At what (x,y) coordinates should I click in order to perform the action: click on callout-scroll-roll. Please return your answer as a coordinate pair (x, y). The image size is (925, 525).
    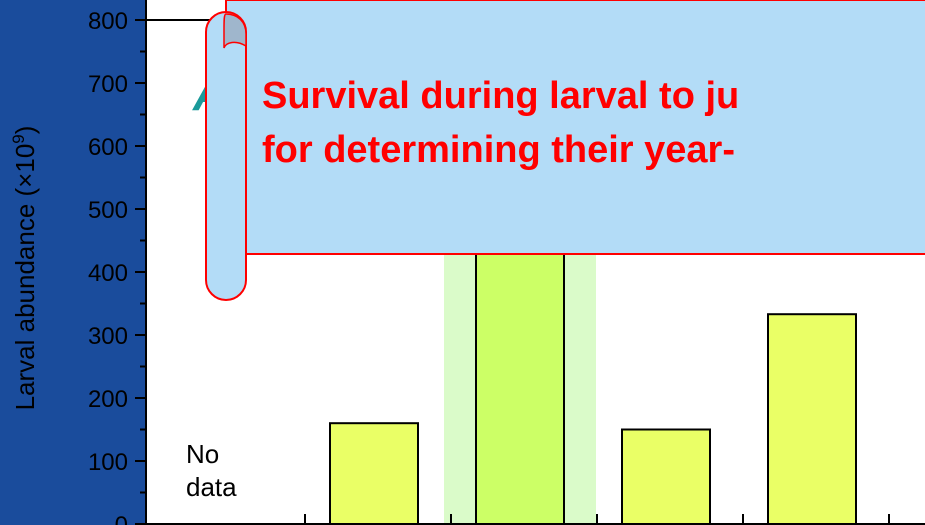
    Looking at the image, I should click on (226, 156).